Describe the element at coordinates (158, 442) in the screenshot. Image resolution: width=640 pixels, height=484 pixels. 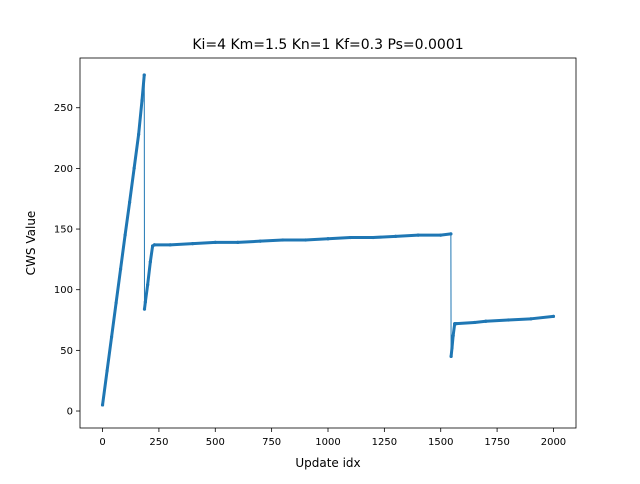
I see `x-tick-label: 250` at that location.